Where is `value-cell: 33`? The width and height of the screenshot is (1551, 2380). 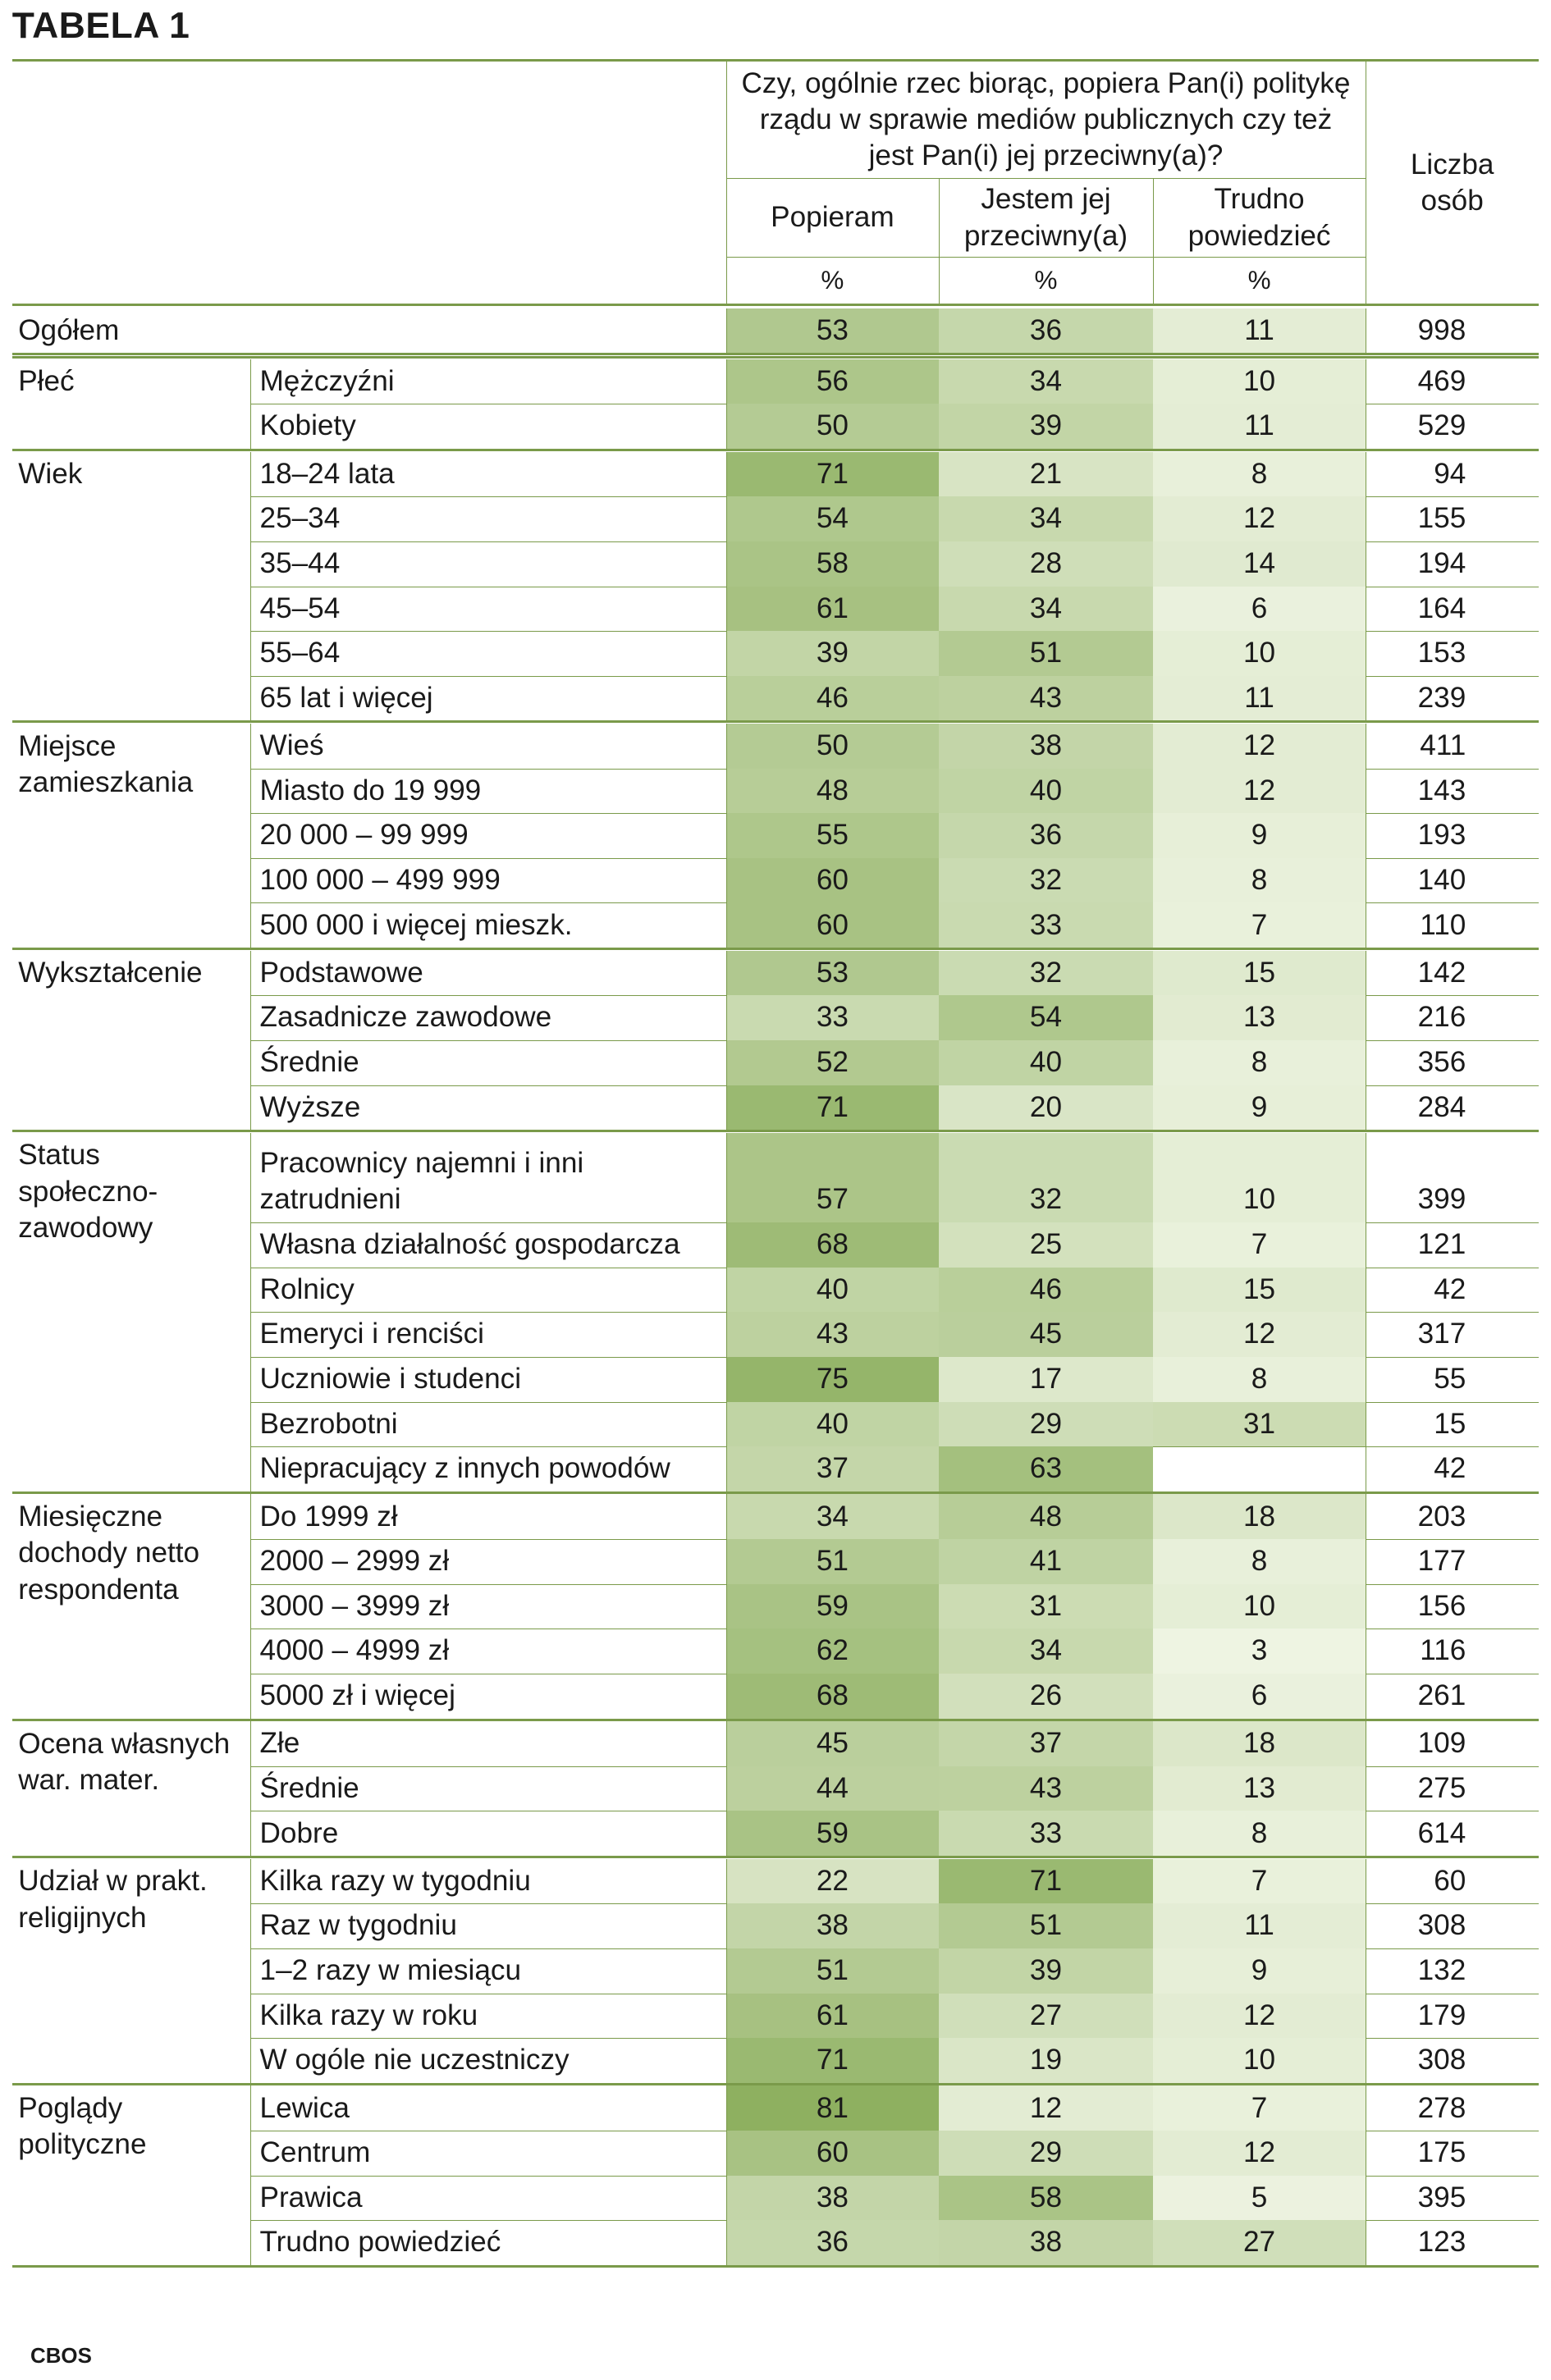
value-cell: 33 is located at coordinates (1045, 1834).